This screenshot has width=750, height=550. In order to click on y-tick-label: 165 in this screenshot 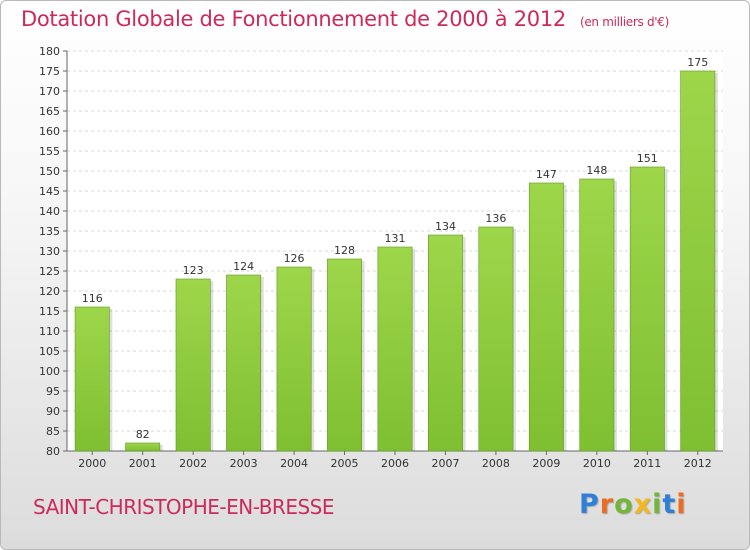, I will do `click(49, 111)`.